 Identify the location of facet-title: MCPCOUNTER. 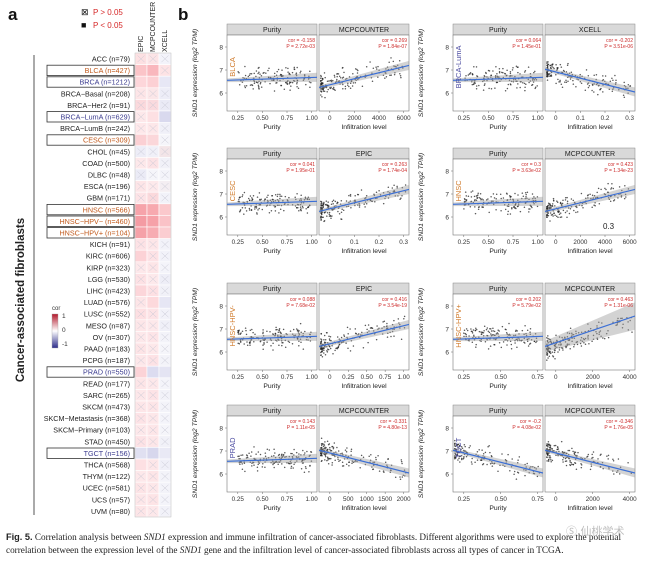
(590, 411).